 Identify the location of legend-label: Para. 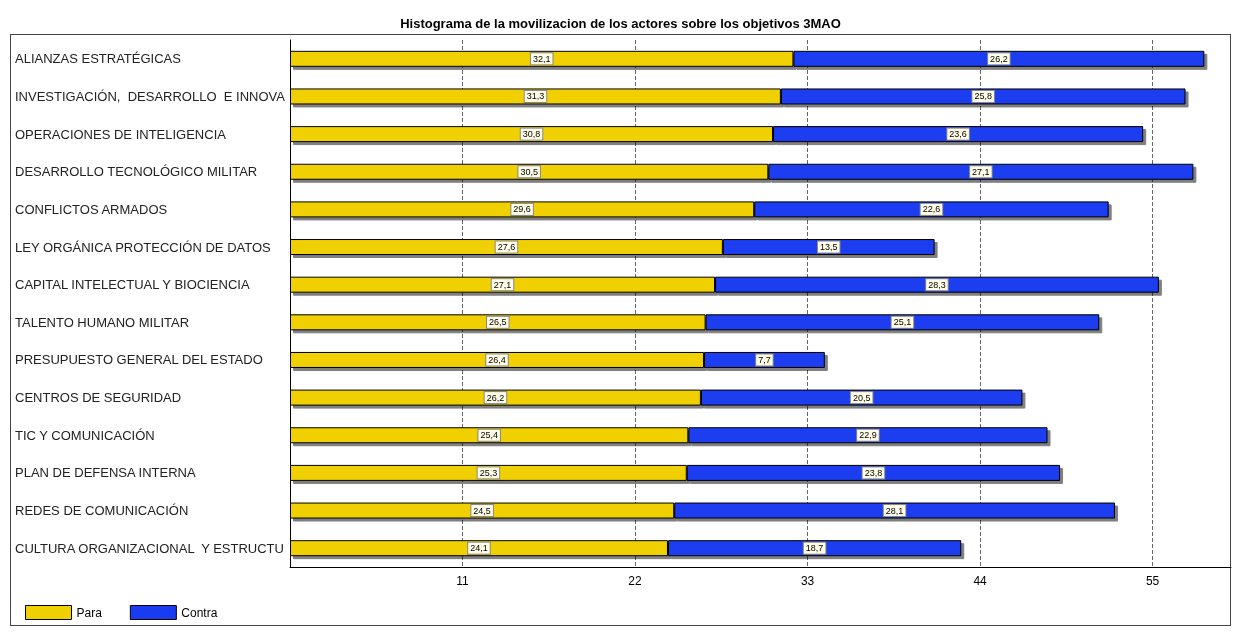
(89, 612).